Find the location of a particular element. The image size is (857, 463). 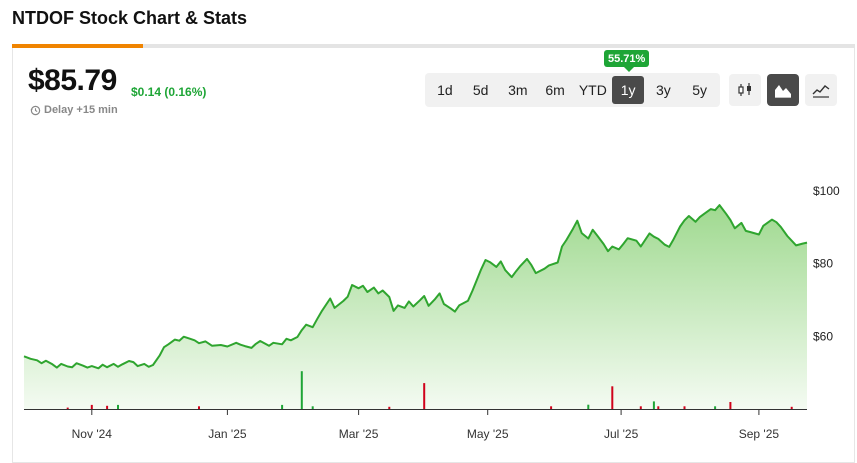

range-3m-button: 3m is located at coordinates (518, 90).